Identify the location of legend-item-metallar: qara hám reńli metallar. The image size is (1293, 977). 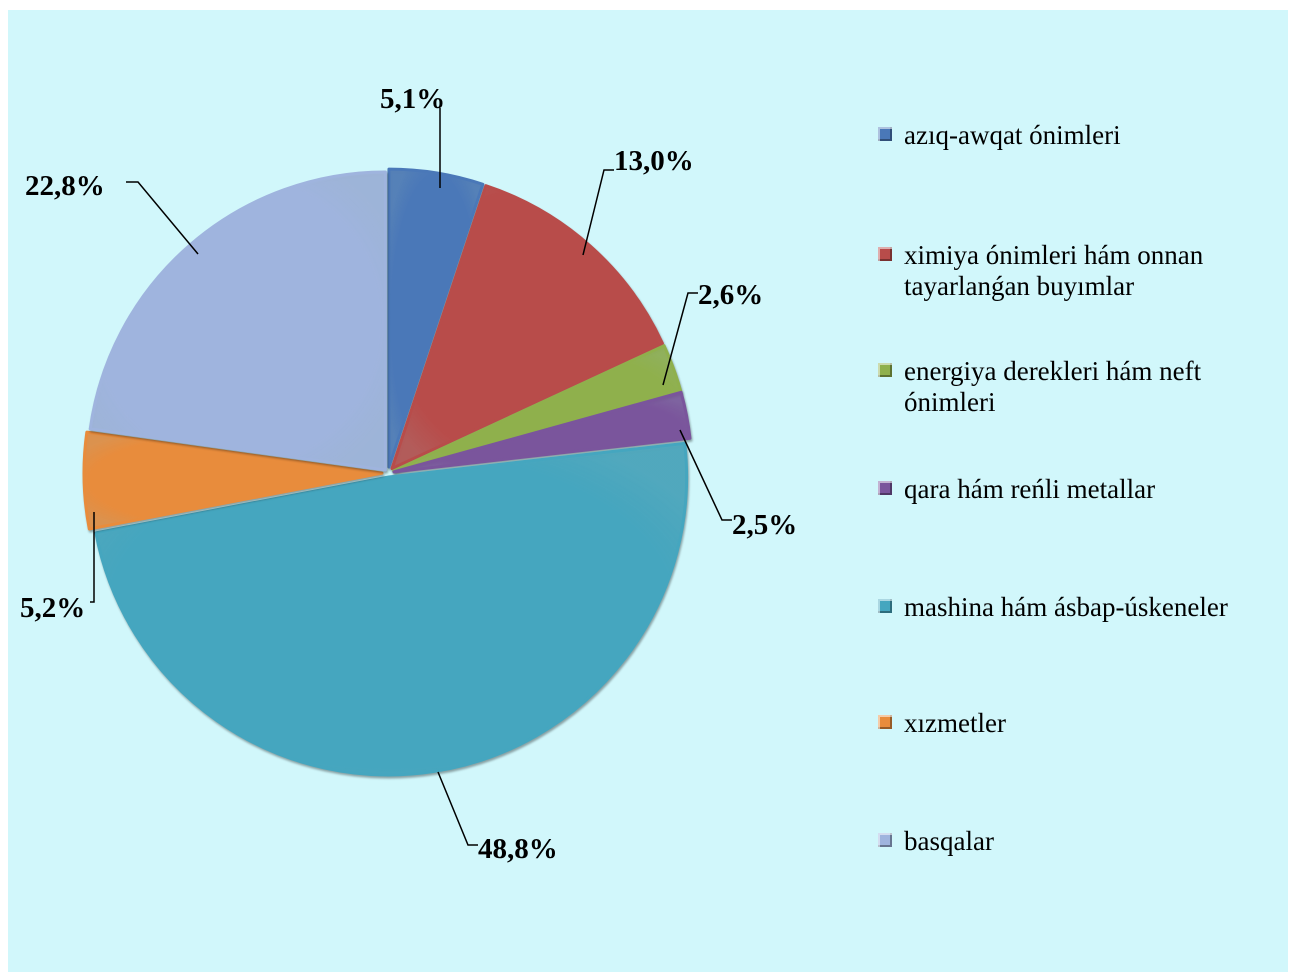
(1083, 489).